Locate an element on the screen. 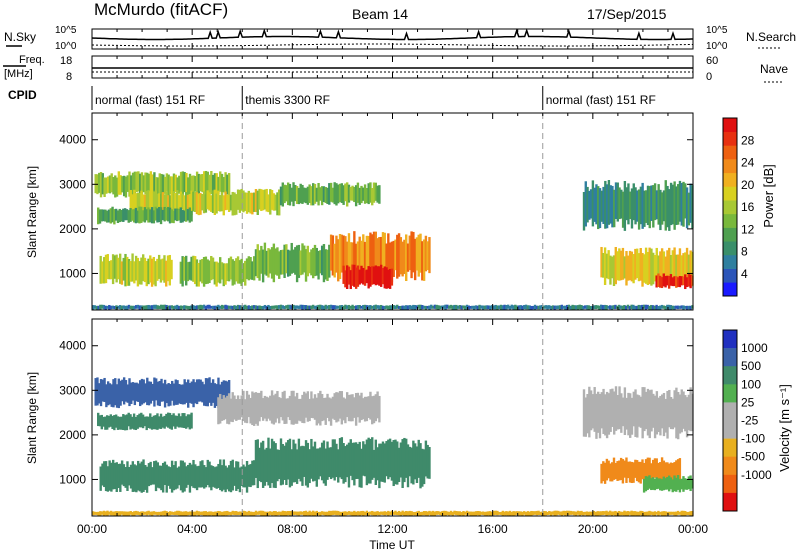  y-tick-label: 4000 is located at coordinates (72, 140).